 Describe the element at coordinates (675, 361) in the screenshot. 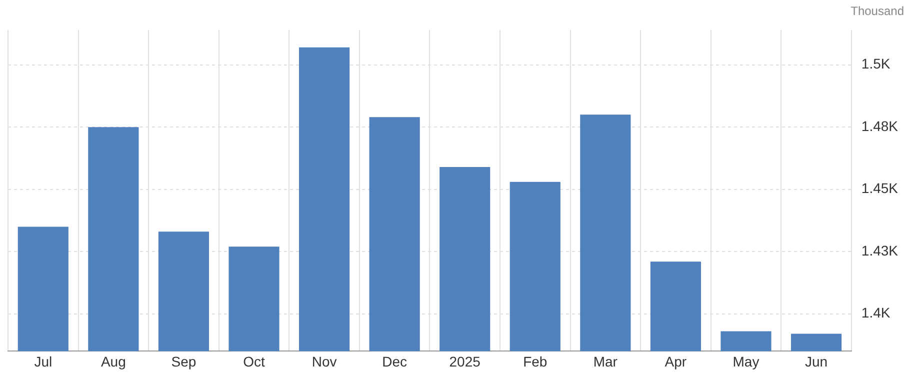

I see `x-tick-label: Apr` at that location.